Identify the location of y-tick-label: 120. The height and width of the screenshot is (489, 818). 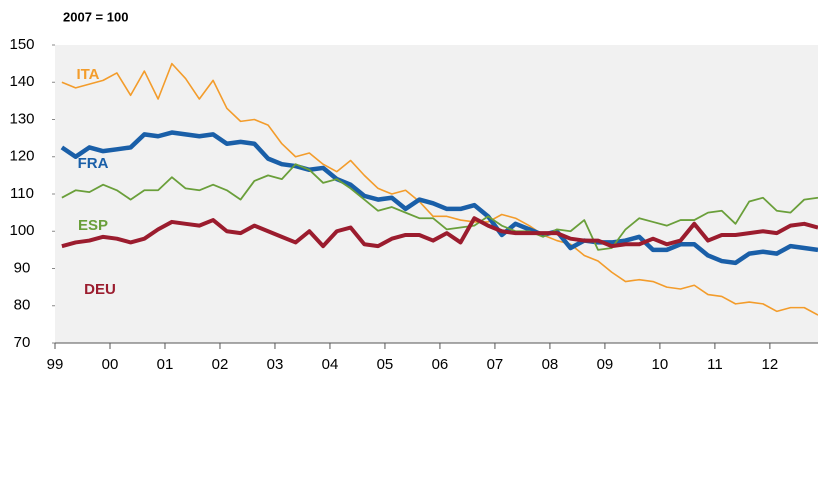
(21, 156).